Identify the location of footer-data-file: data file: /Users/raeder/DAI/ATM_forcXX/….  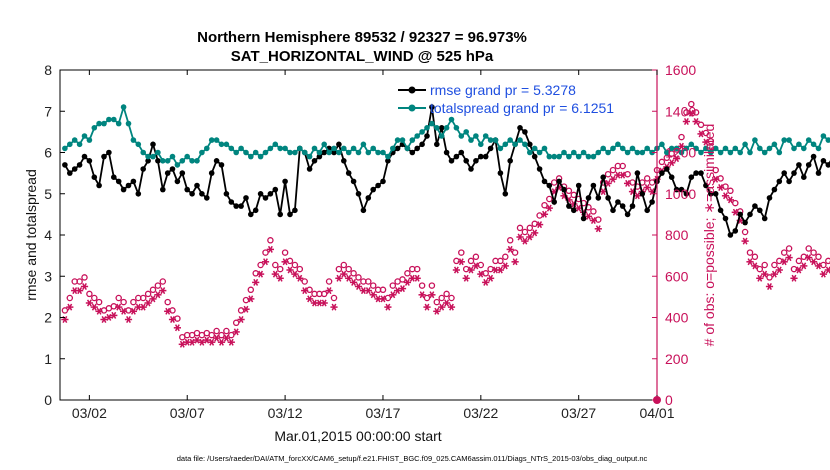
(412, 458).